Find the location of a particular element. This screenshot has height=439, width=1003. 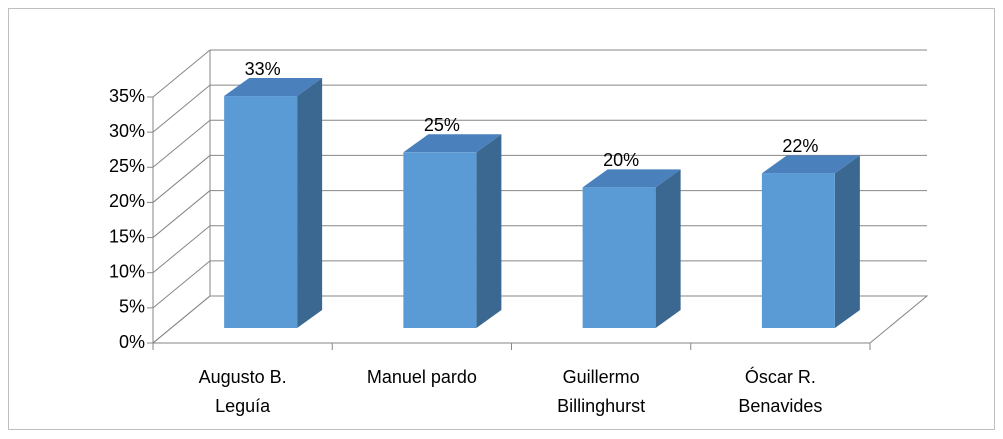

y-tick-label: 0% is located at coordinates (132, 342).